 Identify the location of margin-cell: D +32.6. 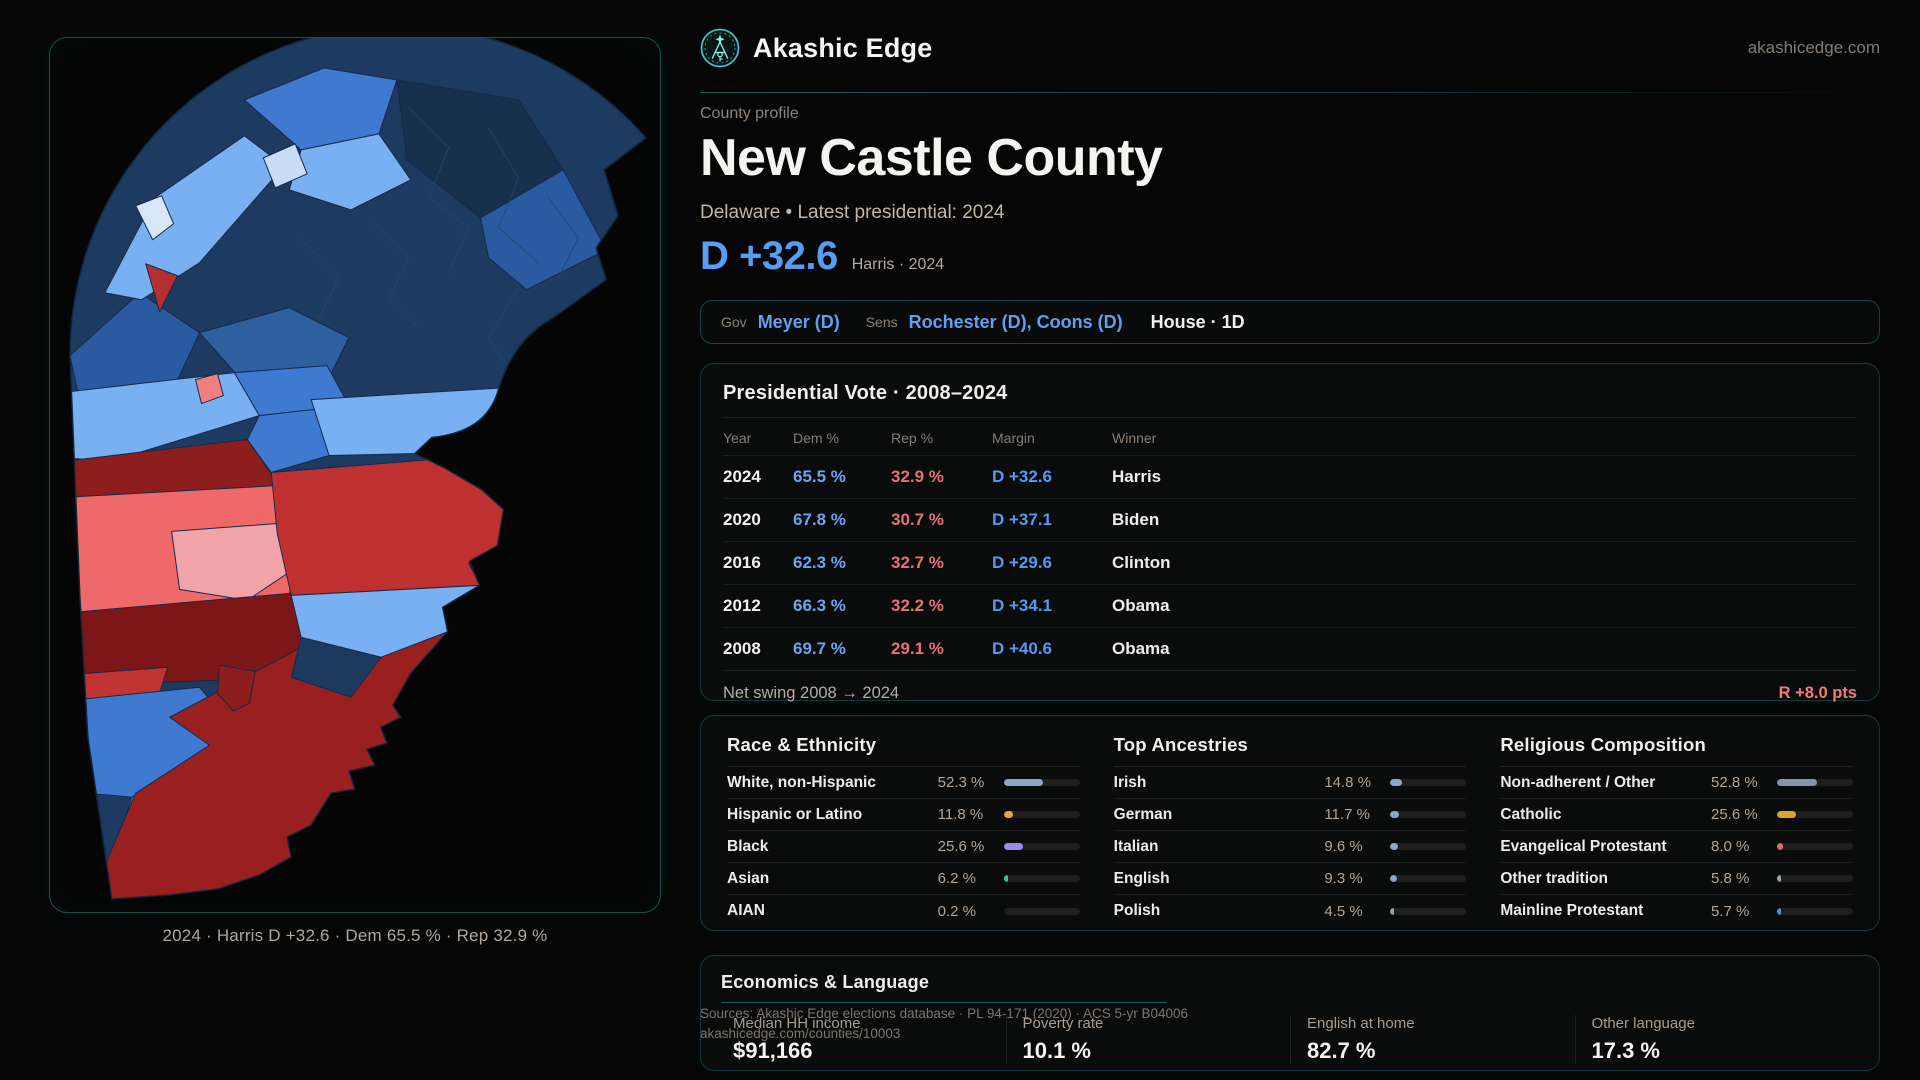
(1052, 477).